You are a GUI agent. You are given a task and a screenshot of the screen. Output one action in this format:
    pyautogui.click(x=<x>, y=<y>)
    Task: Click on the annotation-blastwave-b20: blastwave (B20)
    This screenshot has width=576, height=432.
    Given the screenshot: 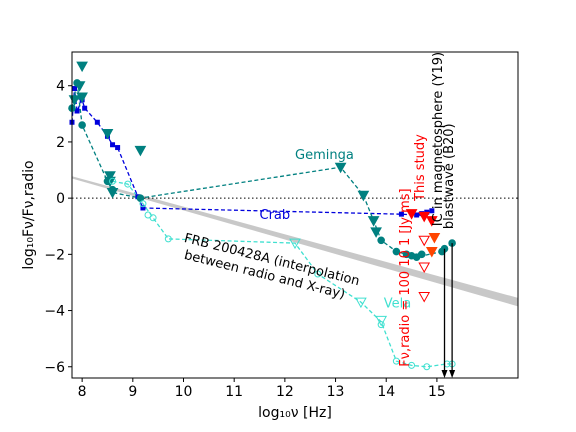 What is the action you would take?
    pyautogui.click(x=449, y=176)
    